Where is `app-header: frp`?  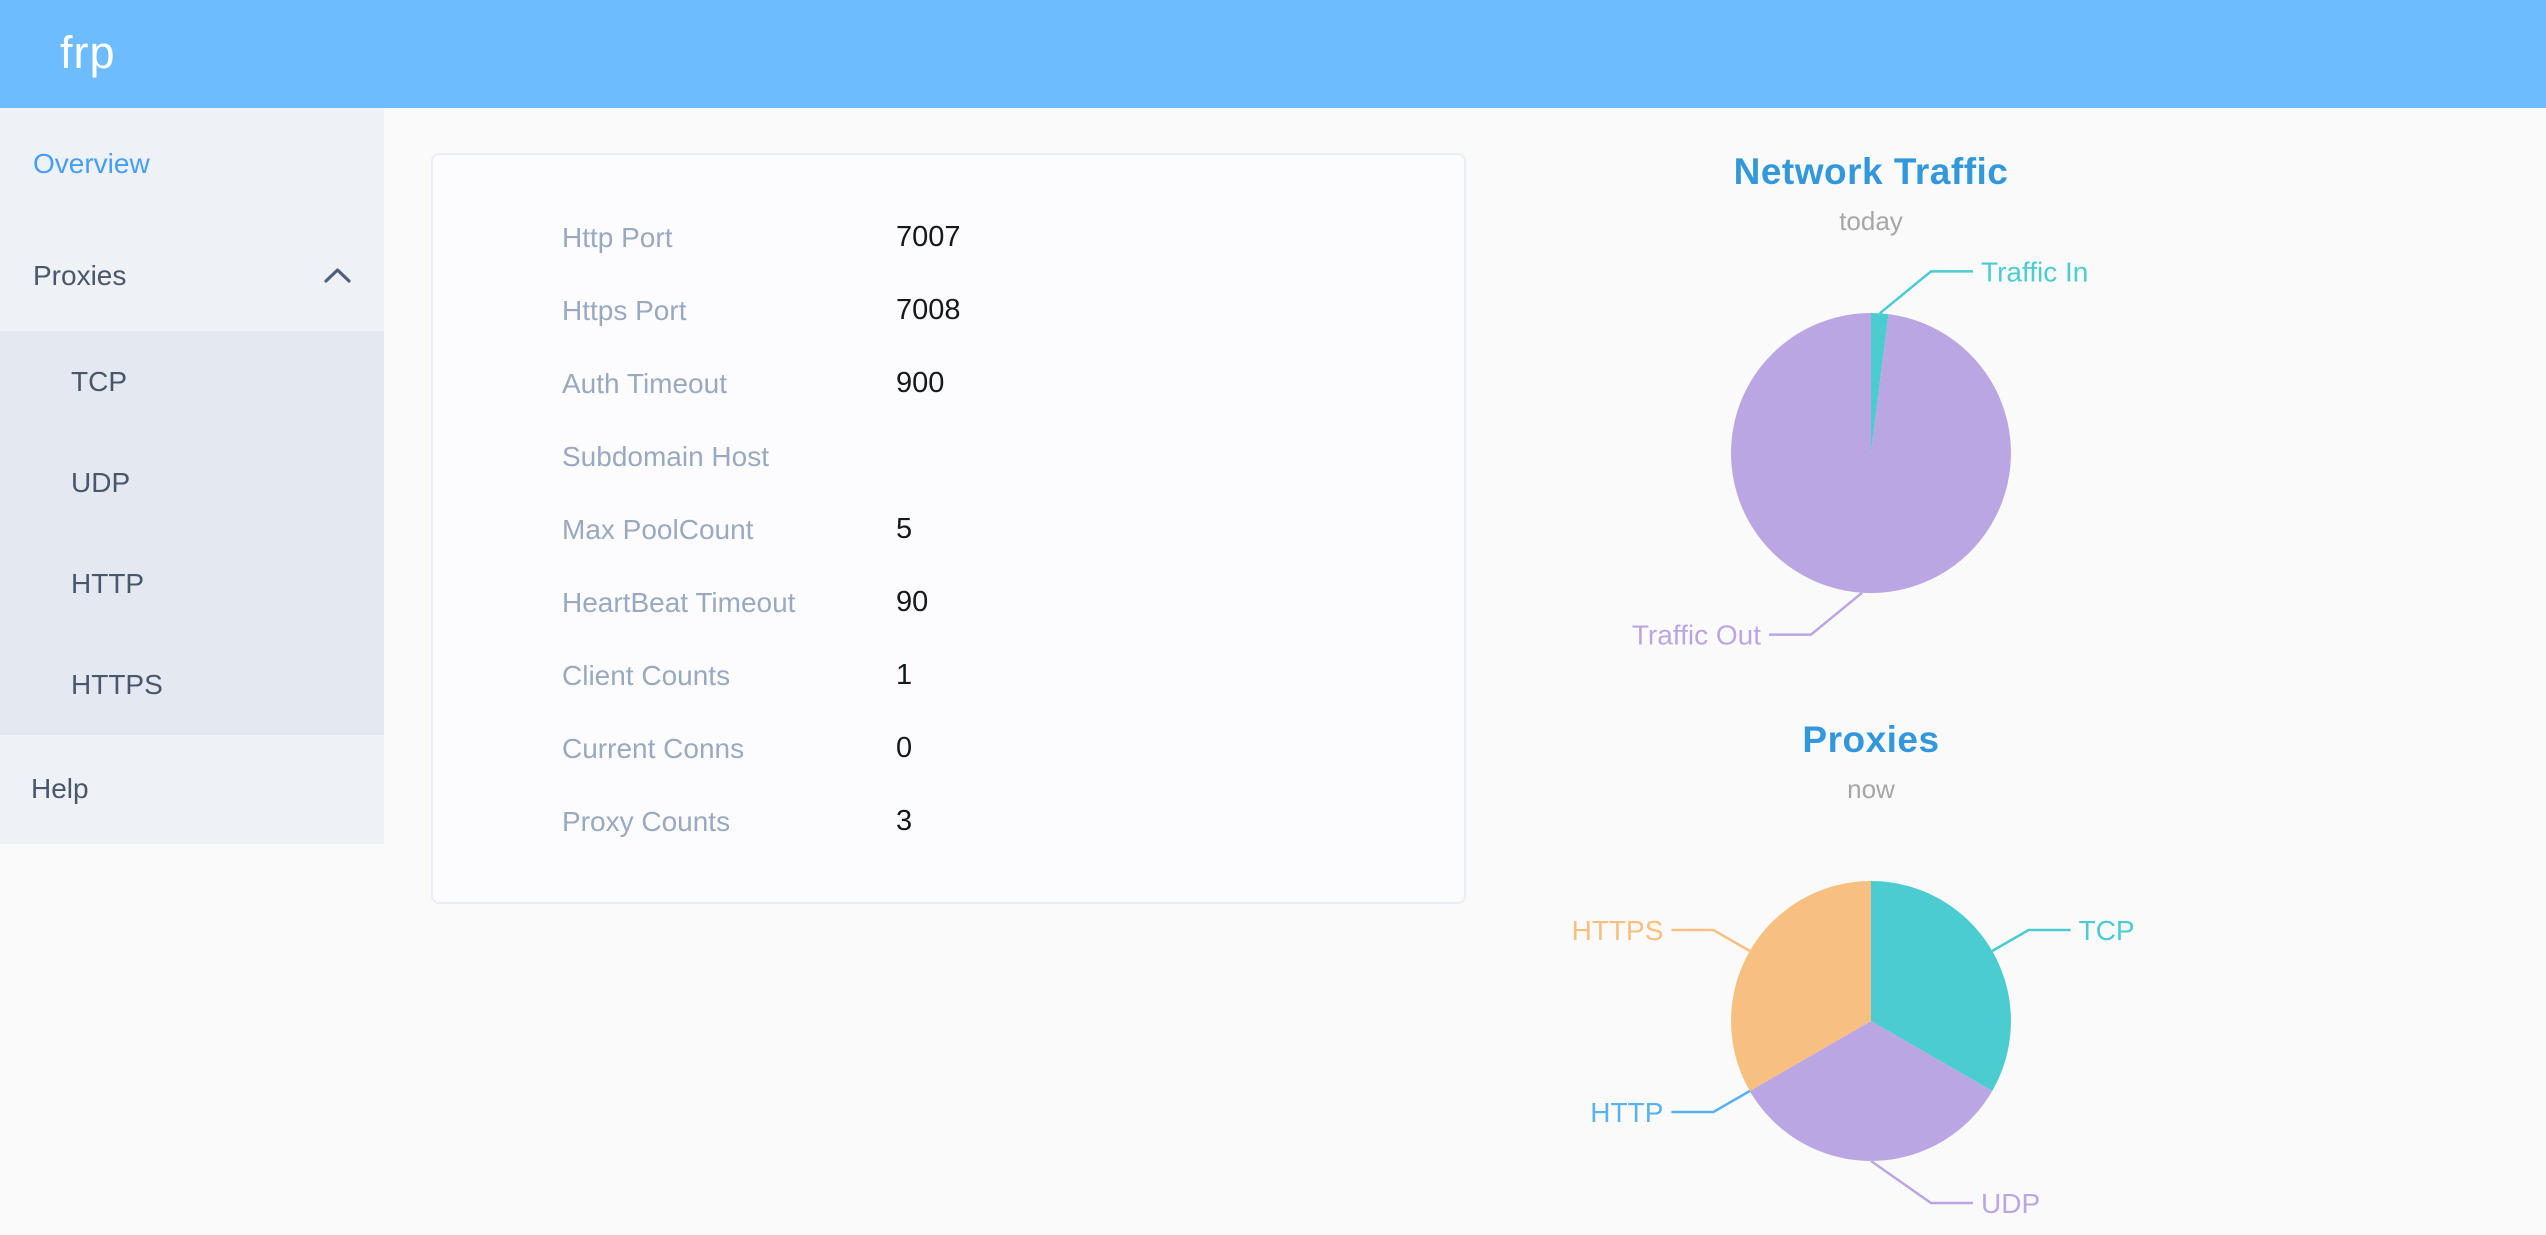
app-header: frp is located at coordinates (1273, 54).